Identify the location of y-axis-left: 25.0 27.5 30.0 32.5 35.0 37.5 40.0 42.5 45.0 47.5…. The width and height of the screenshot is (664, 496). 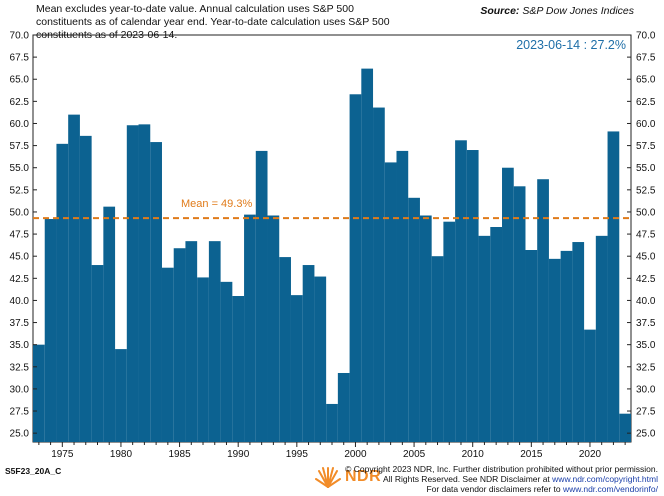
(23, 235).